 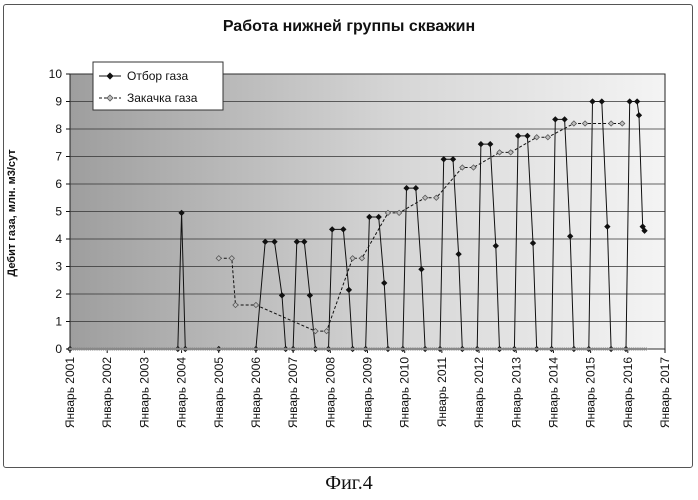 What do you see at coordinates (58, 102) in the screenshot?
I see `y-tick-label: 9` at bounding box center [58, 102].